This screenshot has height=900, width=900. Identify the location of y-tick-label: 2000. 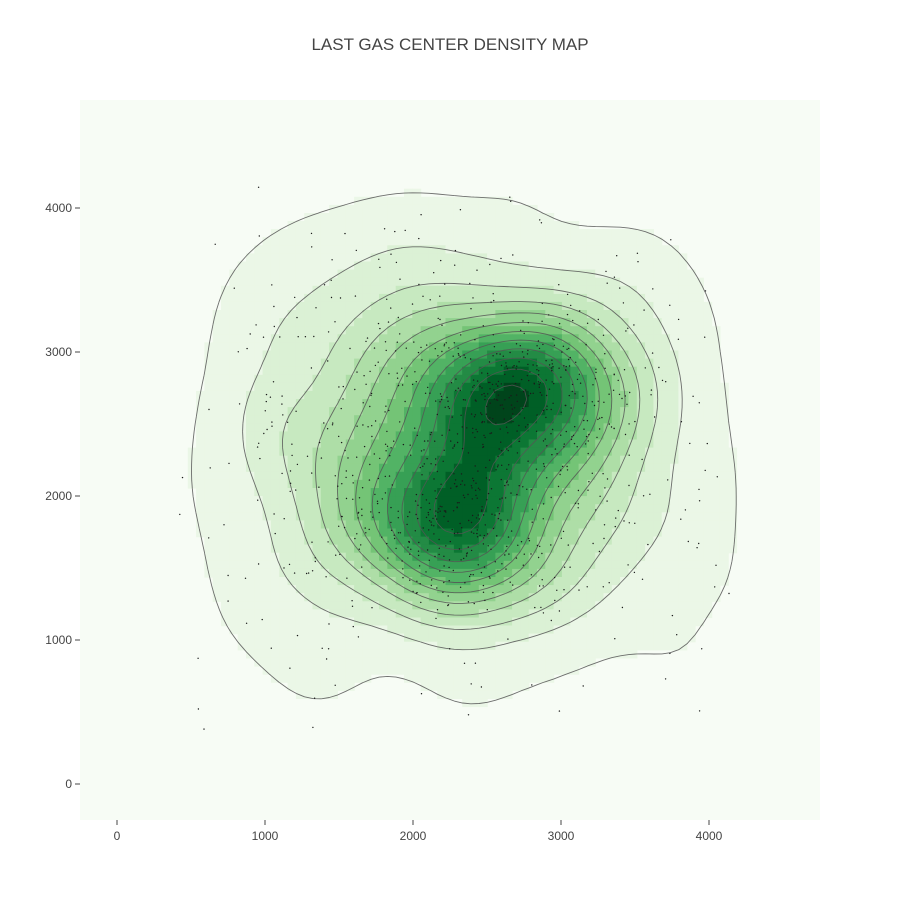
(58, 496).